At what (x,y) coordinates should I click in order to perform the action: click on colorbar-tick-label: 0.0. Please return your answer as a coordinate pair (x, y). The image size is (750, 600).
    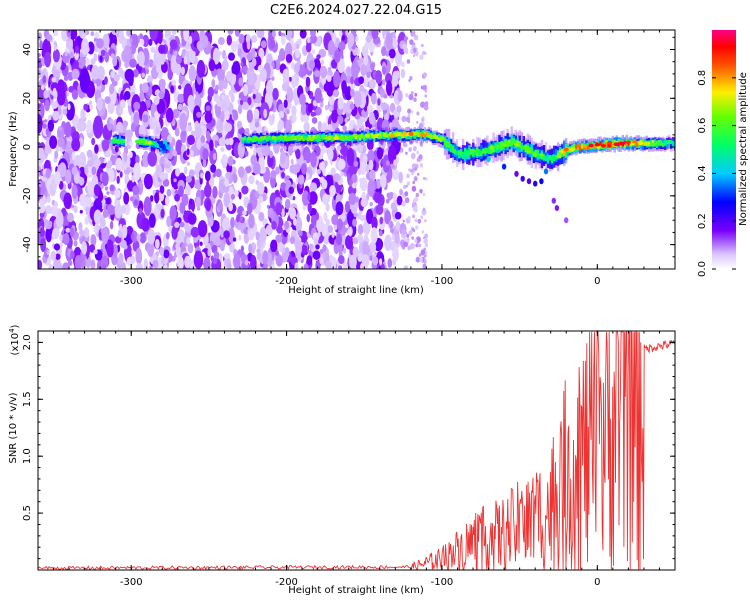
    Looking at the image, I should click on (702, 269).